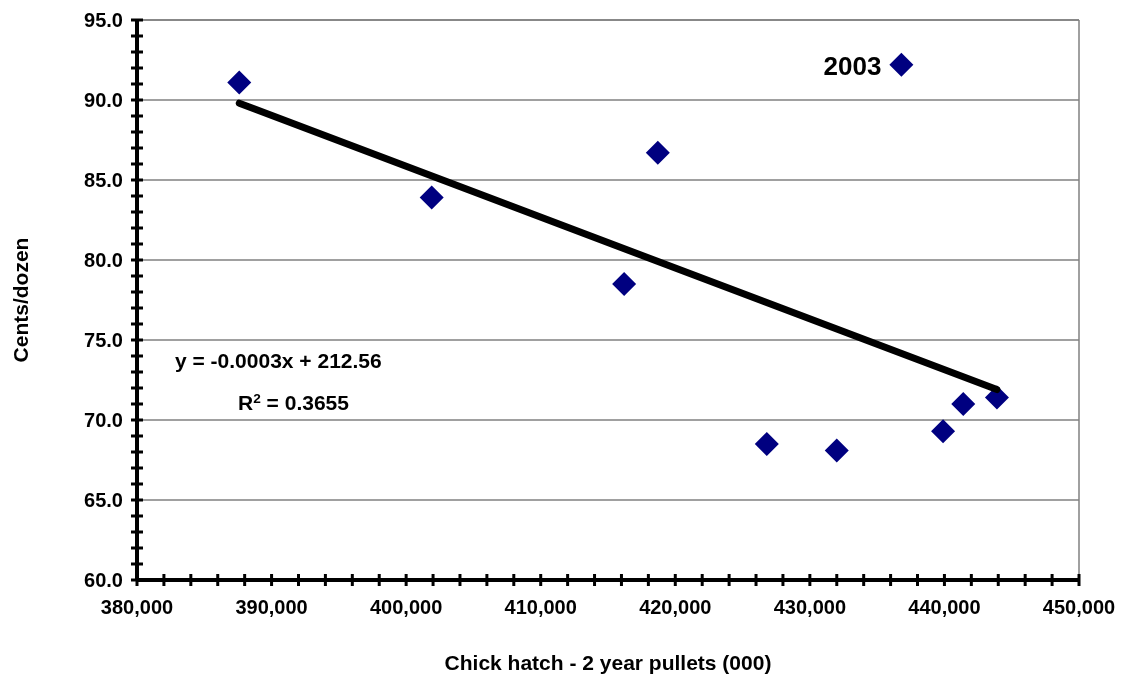  What do you see at coordinates (271, 607) in the screenshot?
I see `x-tick-label: 390,000` at bounding box center [271, 607].